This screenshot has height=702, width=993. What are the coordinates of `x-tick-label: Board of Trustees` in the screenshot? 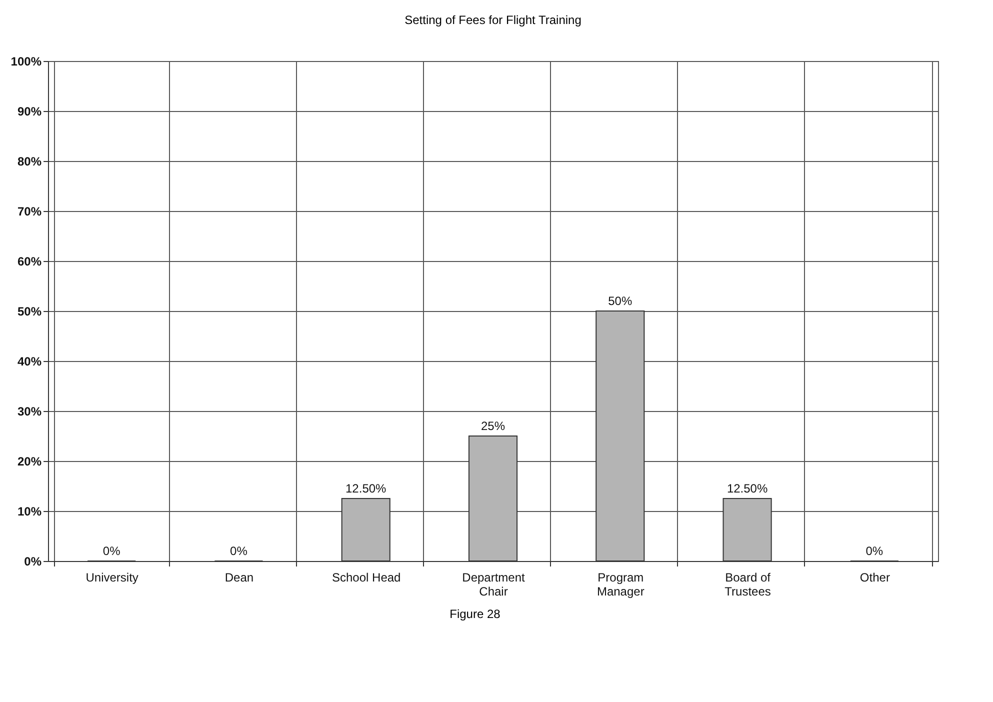 It's located at (748, 584).